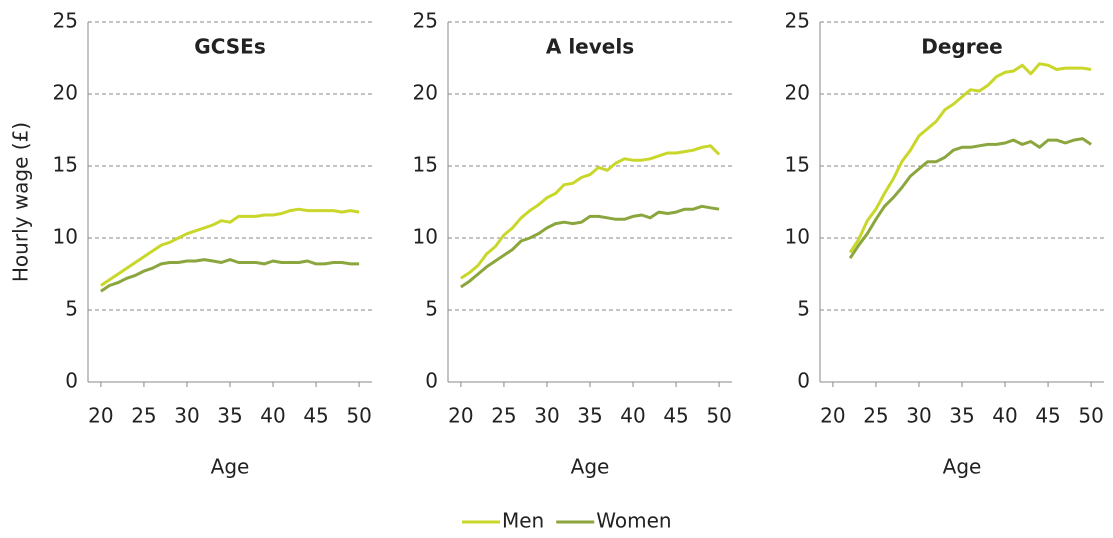 The width and height of the screenshot is (1113, 538). I want to click on panel-title: Degree, so click(961, 47).